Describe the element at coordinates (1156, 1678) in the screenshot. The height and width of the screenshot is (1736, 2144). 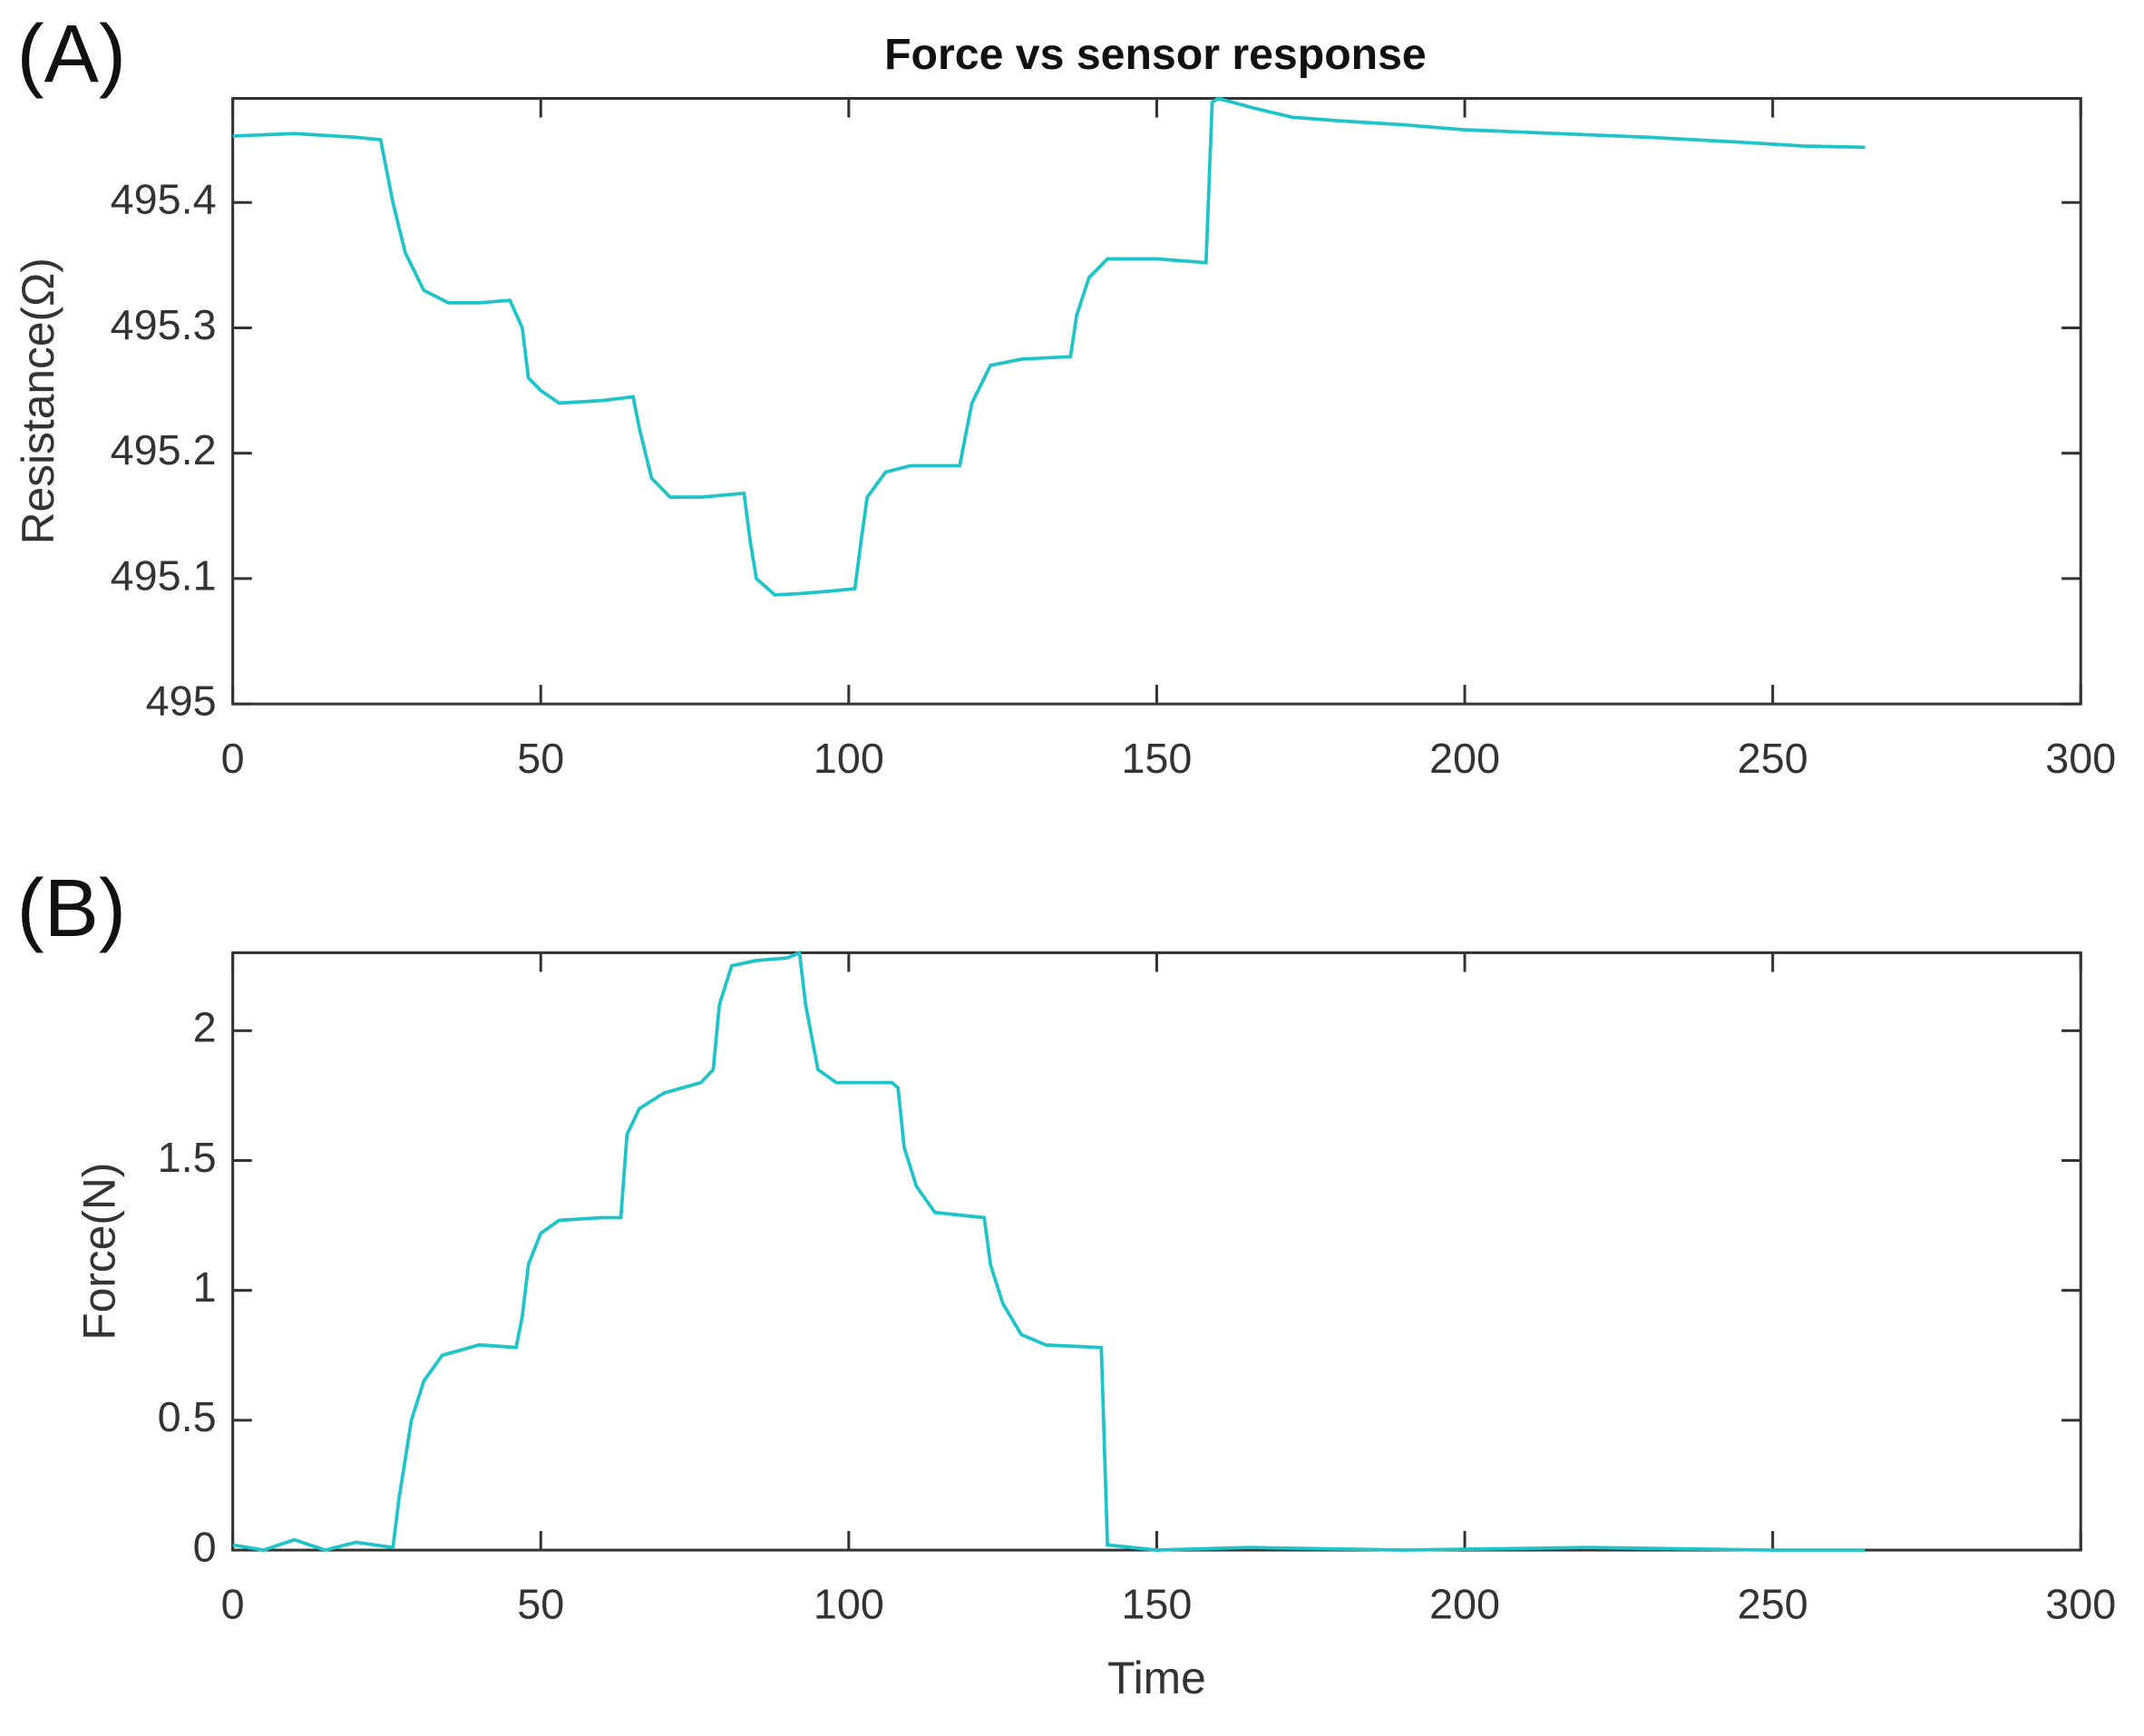
I see `x-axis-label: Time` at that location.